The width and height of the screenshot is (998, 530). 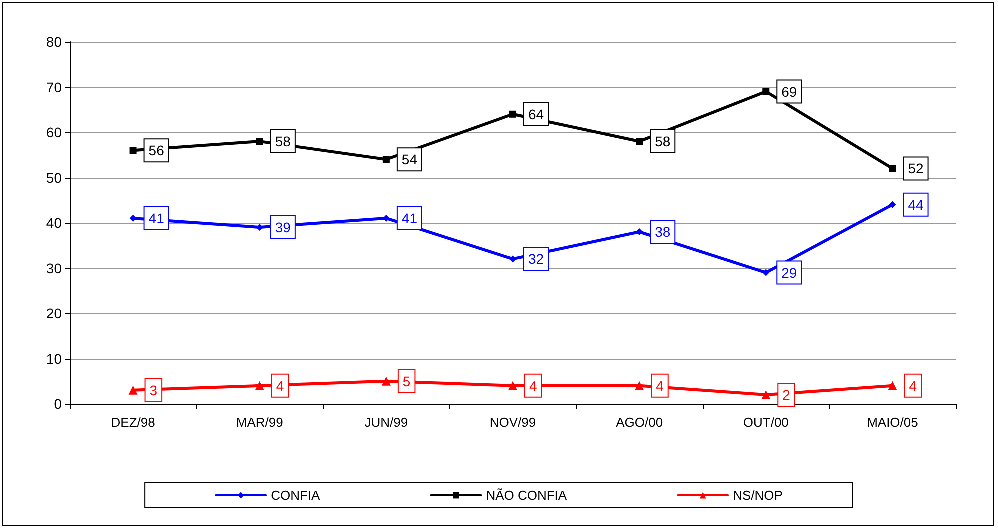 I want to click on y-tick-label: 50, so click(x=54, y=178).